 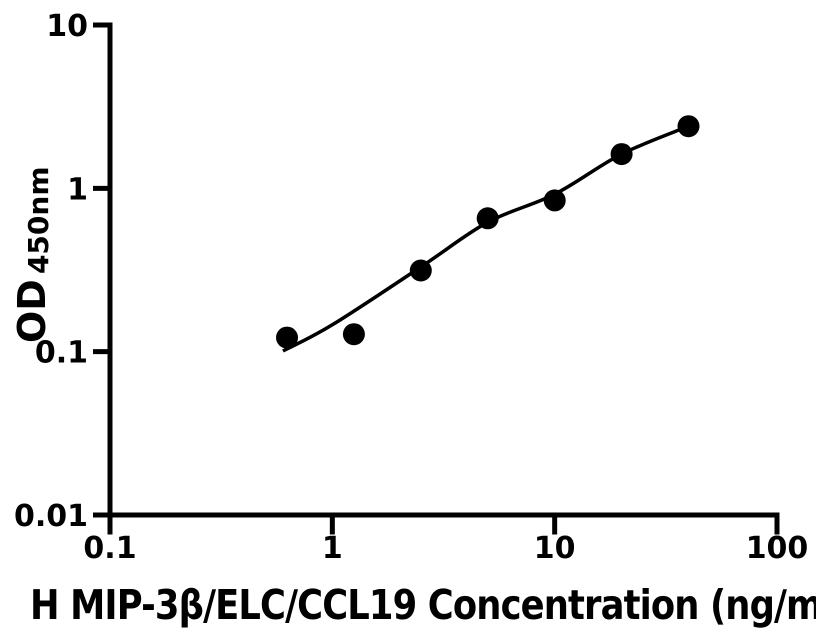 I want to click on x-axis-ticks, so click(x=443, y=525).